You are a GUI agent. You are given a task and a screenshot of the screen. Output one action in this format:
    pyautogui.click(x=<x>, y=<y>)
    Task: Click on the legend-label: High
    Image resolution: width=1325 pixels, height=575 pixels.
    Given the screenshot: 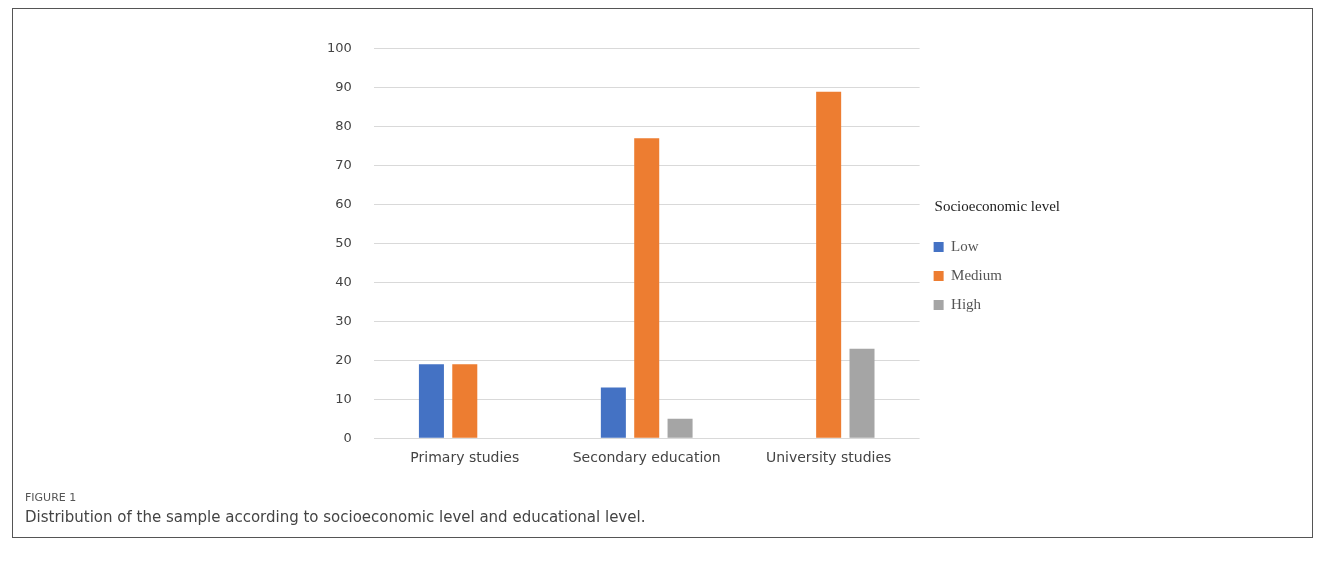 What is the action you would take?
    pyautogui.click(x=966, y=303)
    